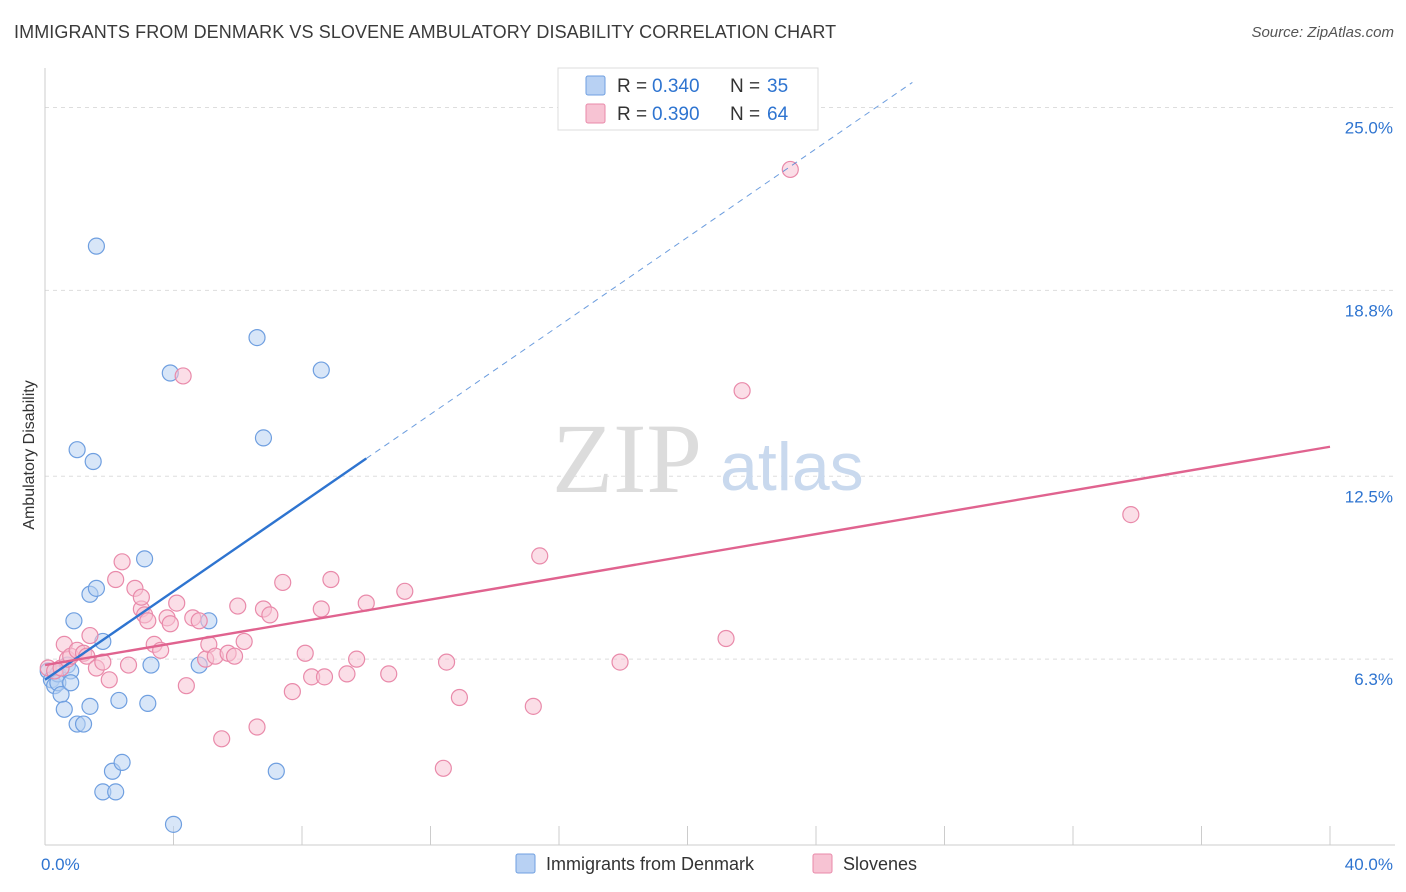 The width and height of the screenshot is (1406, 892). I want to click on y-tick-label-2: 18.8%, so click(1369, 310).